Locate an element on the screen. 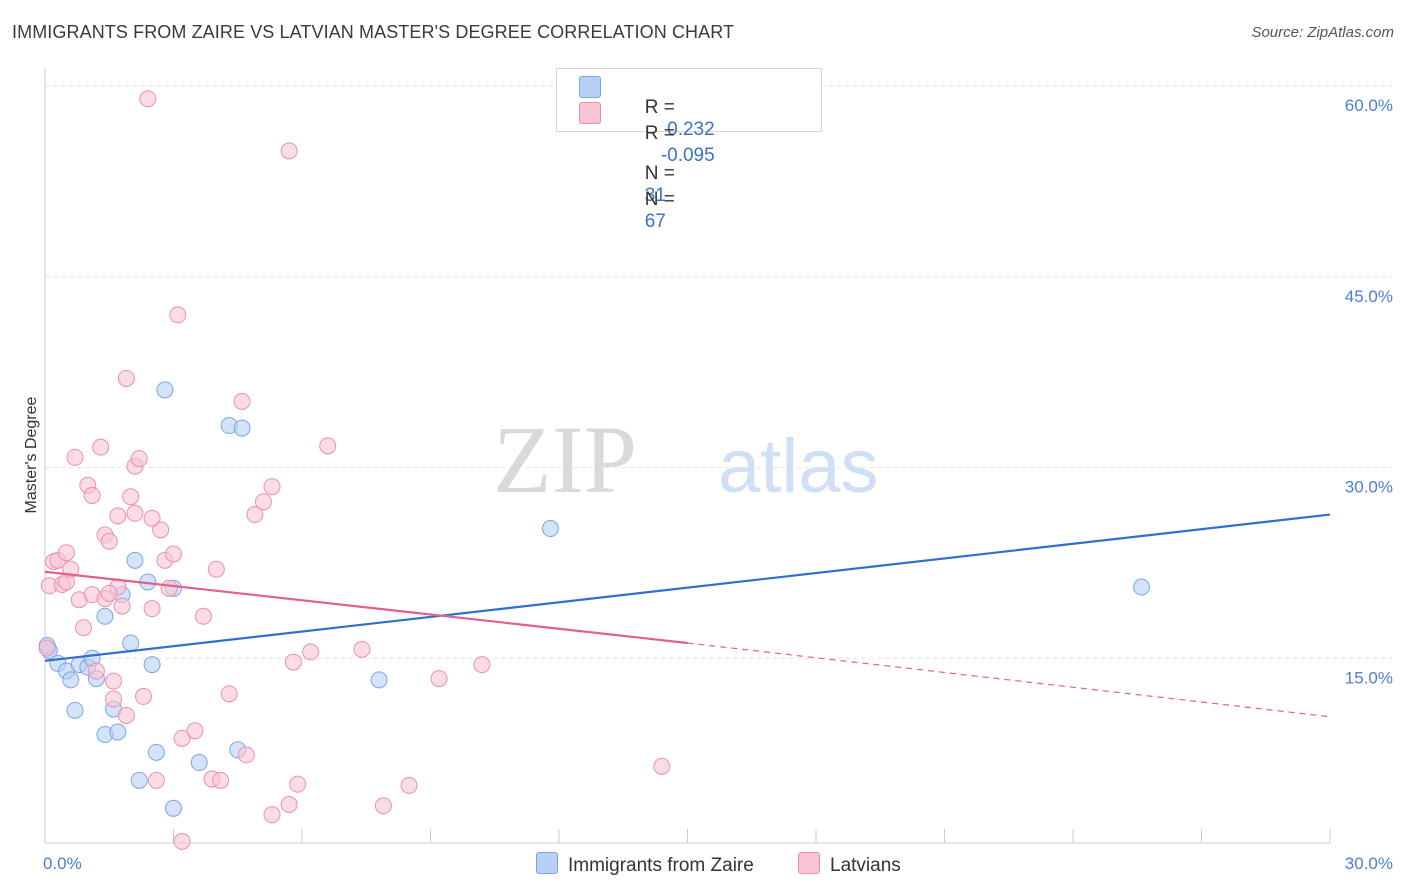 This screenshot has height=892, width=1406. legend-item-zaire: Immigrants from Zaire is located at coordinates (645, 864).